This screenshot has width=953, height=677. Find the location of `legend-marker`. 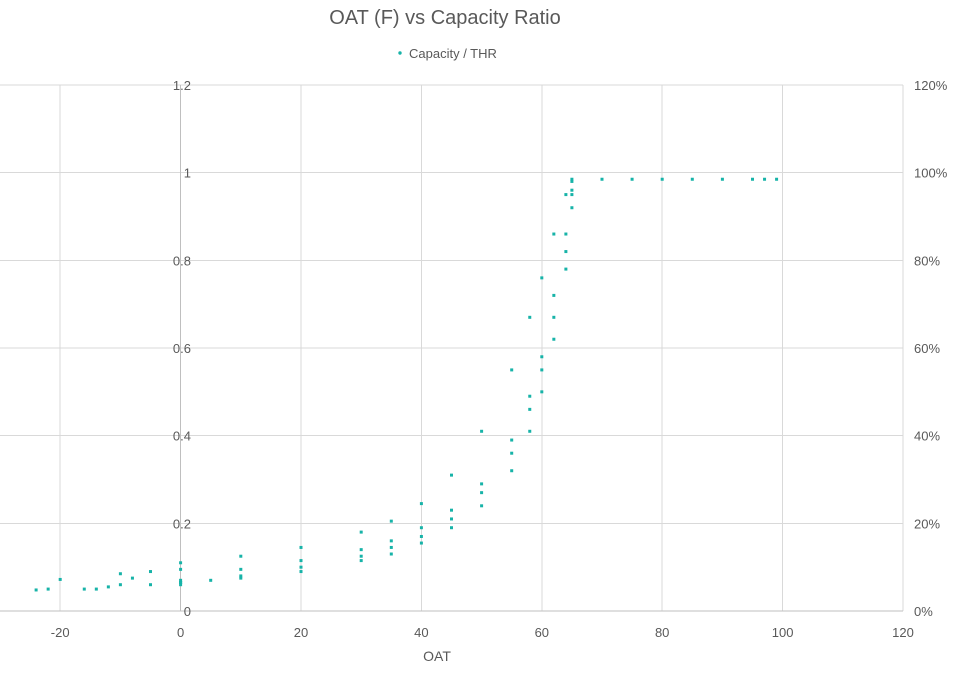

legend-marker is located at coordinates (400, 53).